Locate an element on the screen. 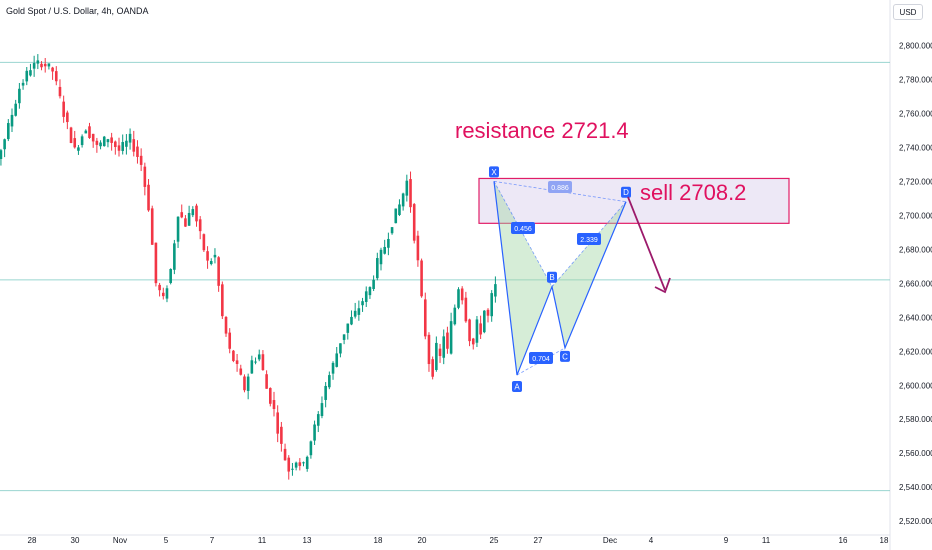 The width and height of the screenshot is (932, 550). x-tick-label: 5 is located at coordinates (166, 540).